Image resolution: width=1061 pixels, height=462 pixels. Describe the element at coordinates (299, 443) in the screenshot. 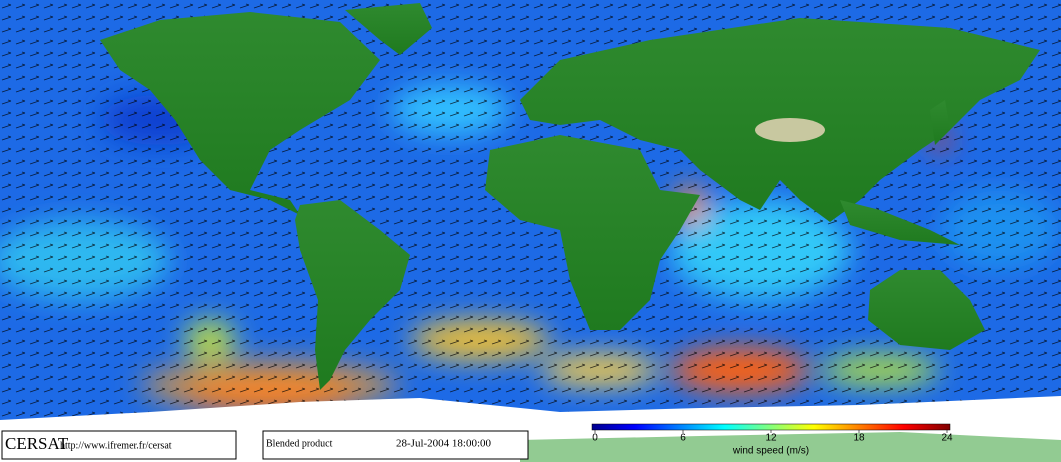

I see `product: Blended product` at that location.